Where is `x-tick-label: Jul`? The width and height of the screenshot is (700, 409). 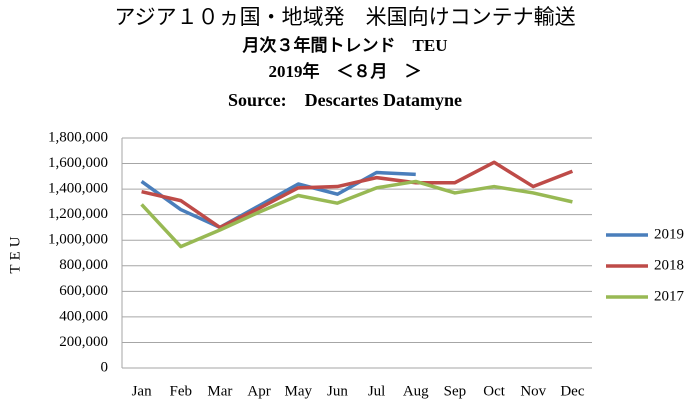
x-tick-label: Jul is located at coordinates (377, 391).